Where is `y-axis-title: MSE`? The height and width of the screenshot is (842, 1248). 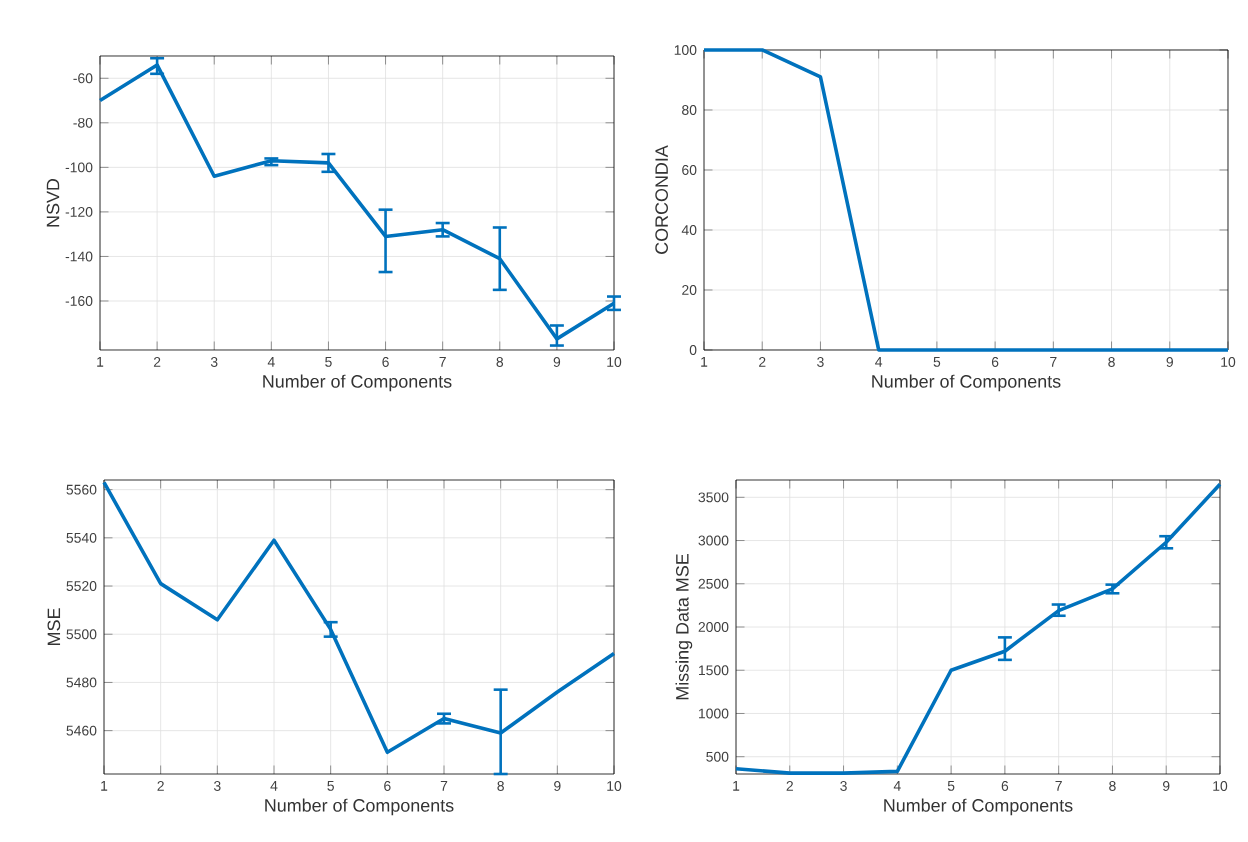
y-axis-title: MSE is located at coordinates (54, 626).